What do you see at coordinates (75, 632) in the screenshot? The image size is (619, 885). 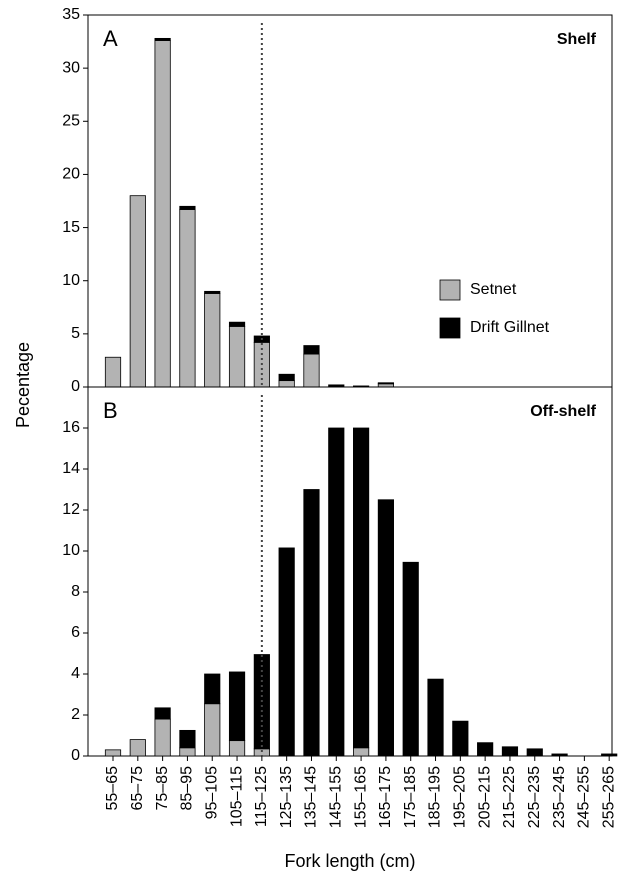 I see `y-tick-label: 6` at bounding box center [75, 632].